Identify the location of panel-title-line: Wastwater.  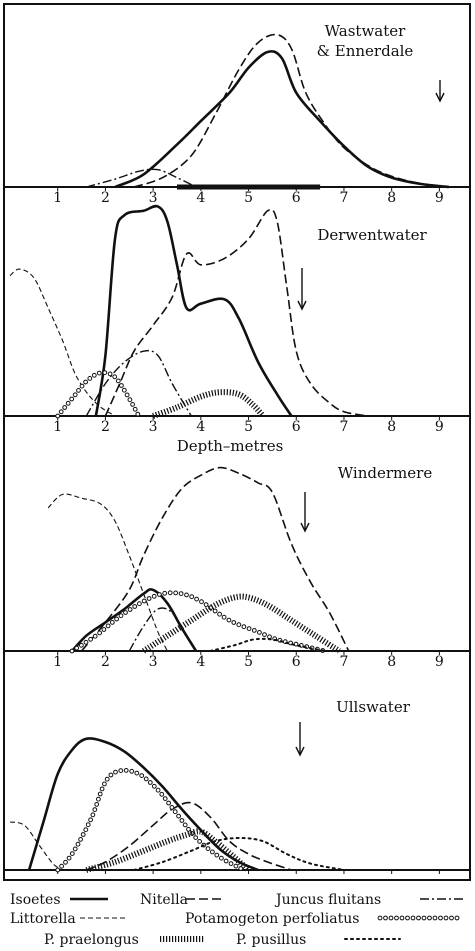
(365, 31).